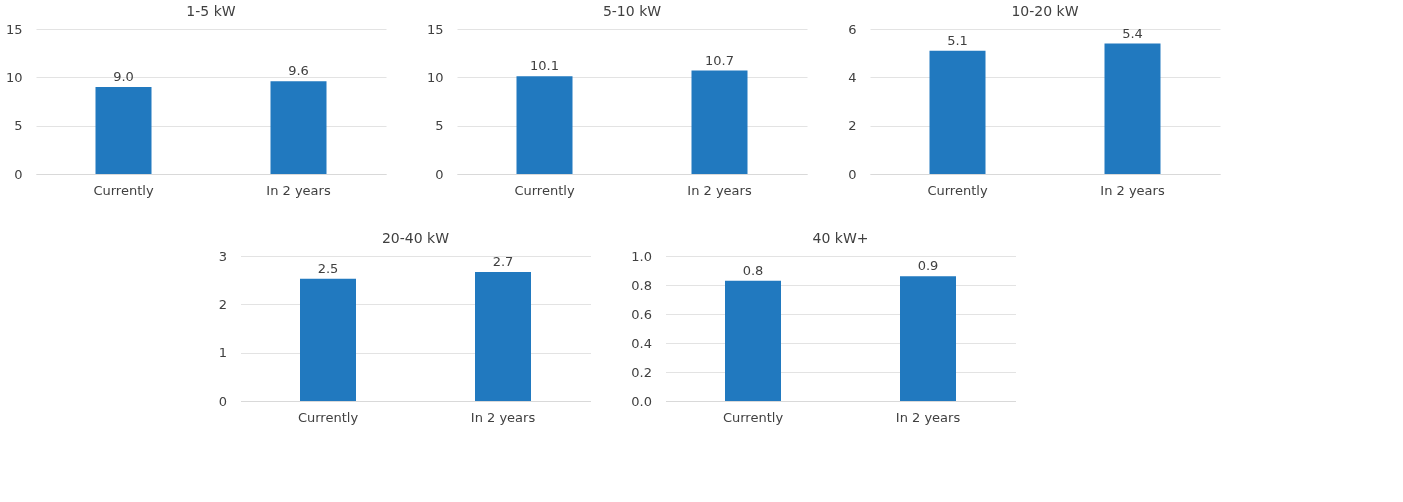 Image resolution: width=1403 pixels, height=502 pixels. Describe the element at coordinates (840, 238) in the screenshot. I see `chart-title: 40 kW+` at that location.